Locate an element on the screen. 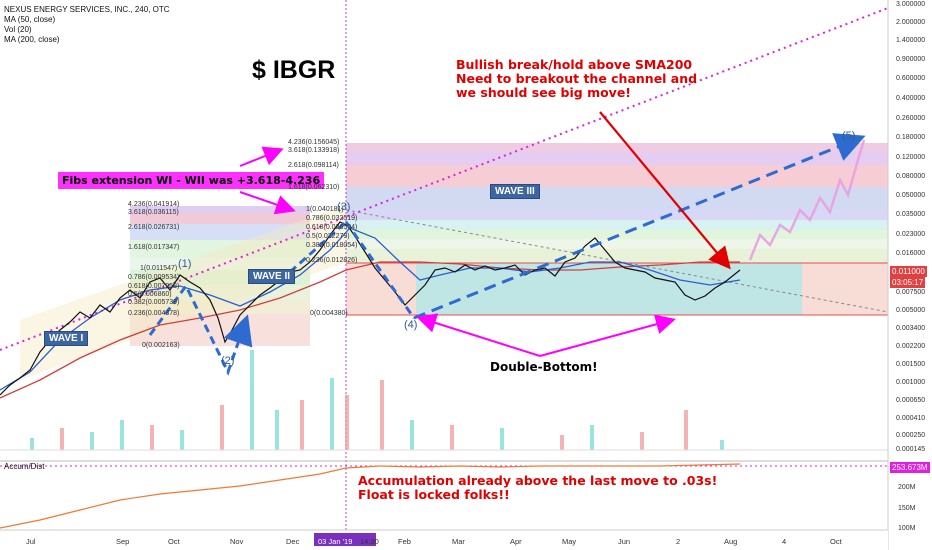  fib-left-label: 1(0.011547) is located at coordinates (159, 268).